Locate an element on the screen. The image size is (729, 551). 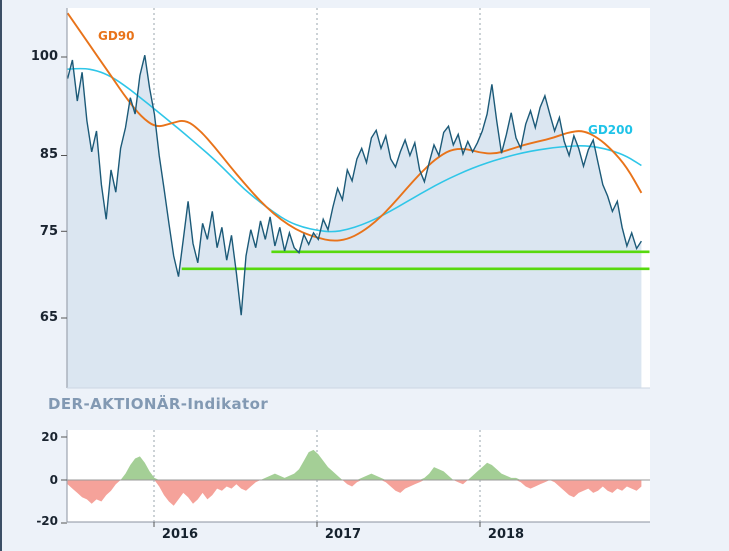
indicator-plot-background is located at coordinates (358, 476).